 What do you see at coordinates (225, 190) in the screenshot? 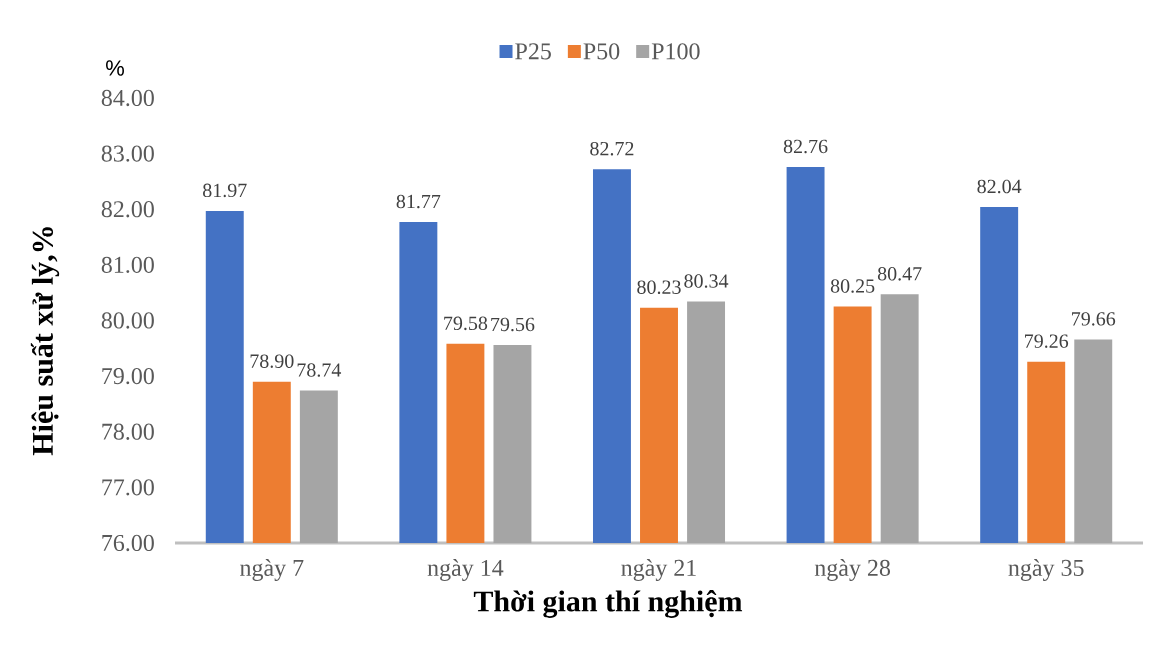
I see `data-label: 81.97` at bounding box center [225, 190].